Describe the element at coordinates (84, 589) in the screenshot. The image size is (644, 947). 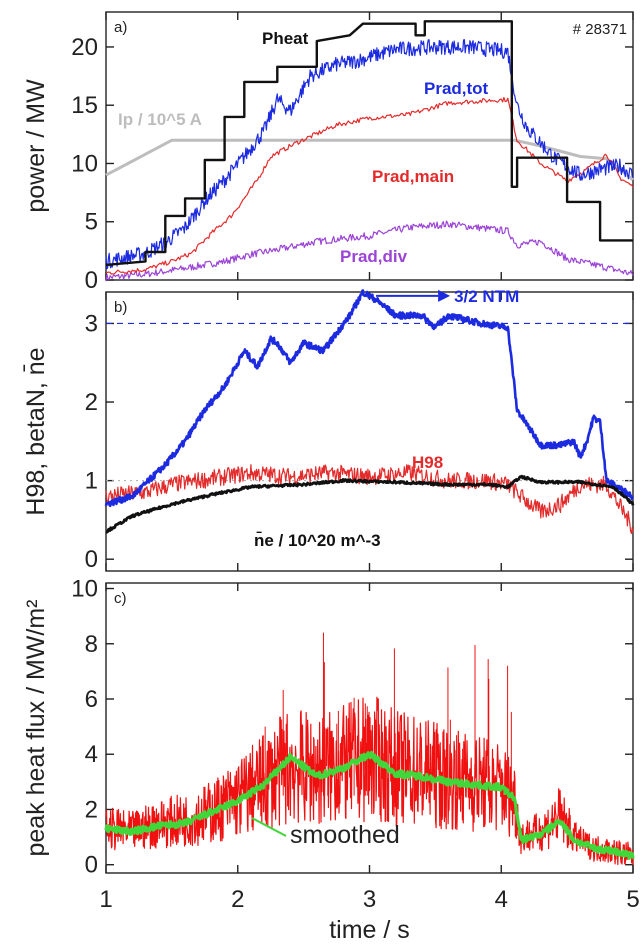
I see `panel-3-ytick-label: 10` at that location.